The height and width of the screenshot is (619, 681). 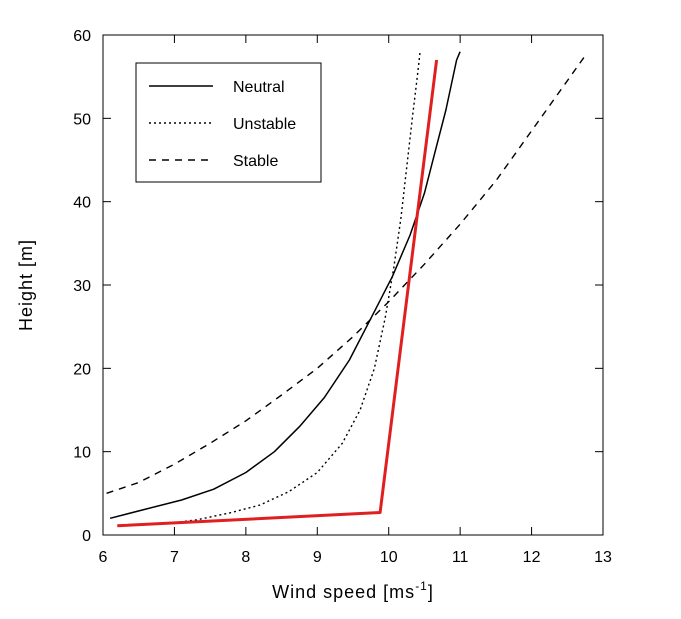 I want to click on y-tick-label: 60, so click(x=82, y=36).